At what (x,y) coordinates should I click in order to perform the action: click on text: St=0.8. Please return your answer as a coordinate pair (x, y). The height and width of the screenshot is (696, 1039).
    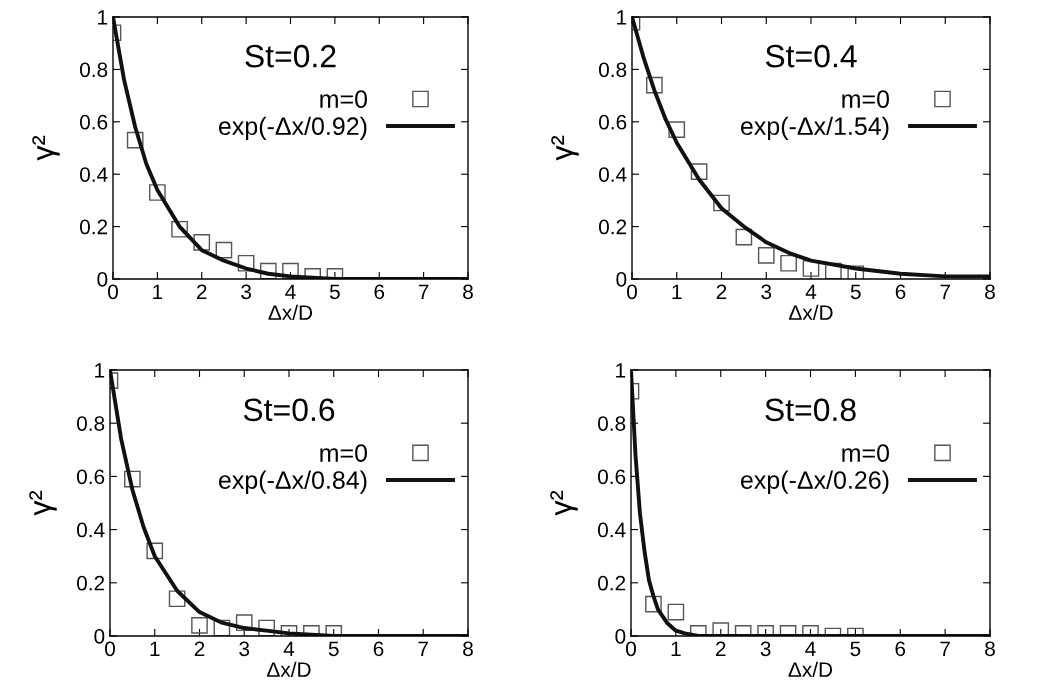
    Looking at the image, I should click on (810, 410).